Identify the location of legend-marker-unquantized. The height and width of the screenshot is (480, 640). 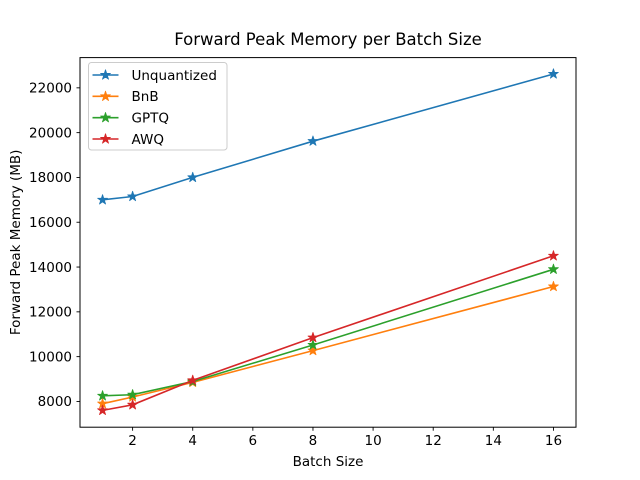
(105, 74).